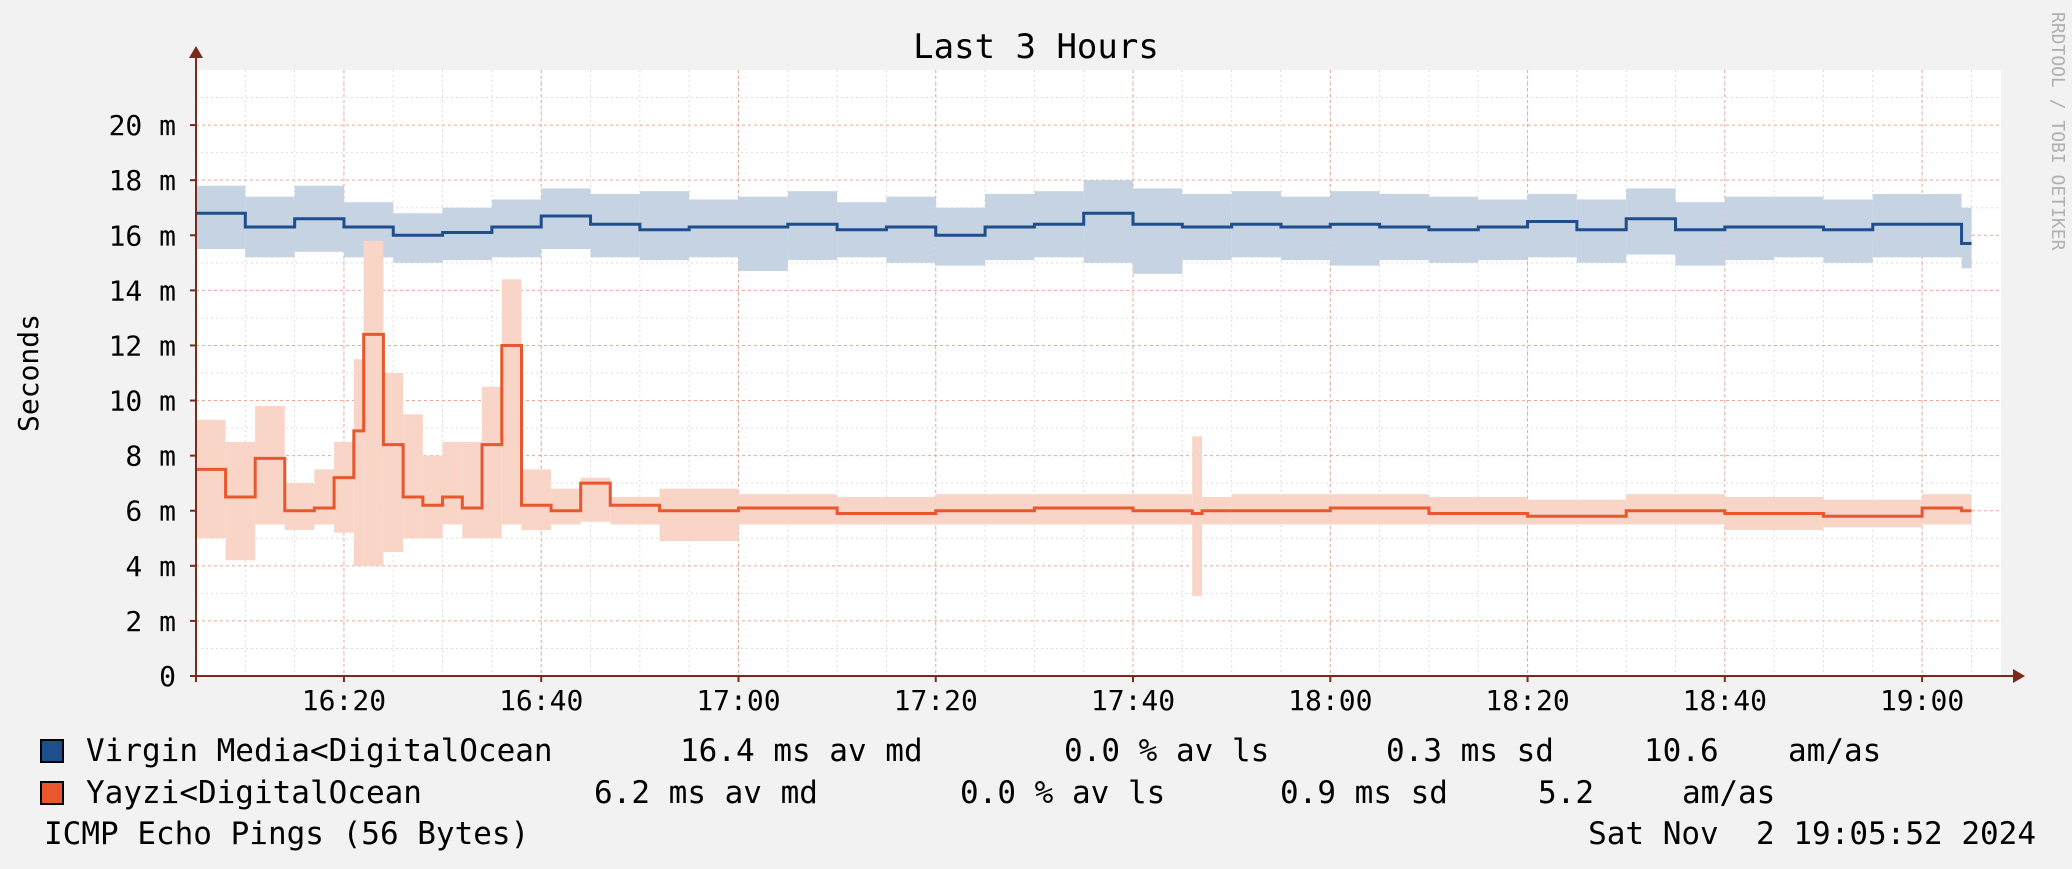 This screenshot has height=869, width=2072. Describe the element at coordinates (541, 700) in the screenshot. I see `x-tick-label: 16:40` at that location.